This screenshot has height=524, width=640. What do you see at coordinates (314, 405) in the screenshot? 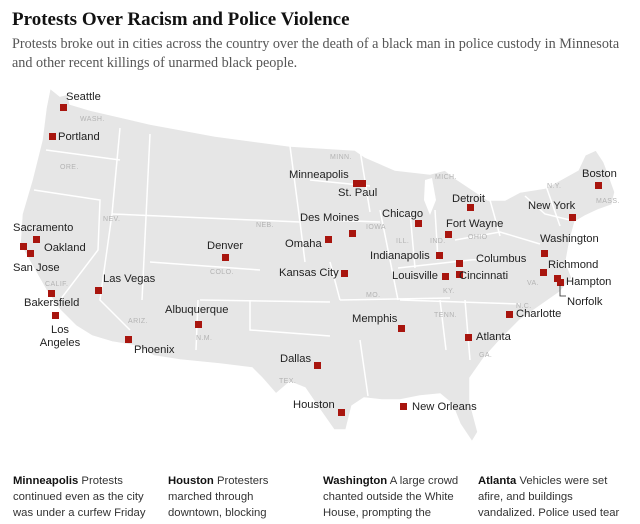
I see `city-label-houston: Houston` at bounding box center [314, 405].